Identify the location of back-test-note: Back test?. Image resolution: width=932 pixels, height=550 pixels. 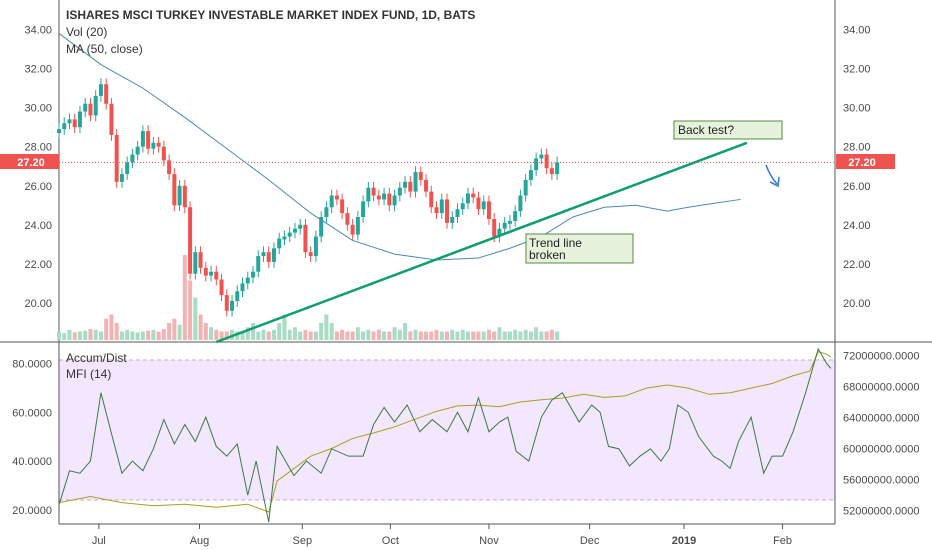
(728, 130).